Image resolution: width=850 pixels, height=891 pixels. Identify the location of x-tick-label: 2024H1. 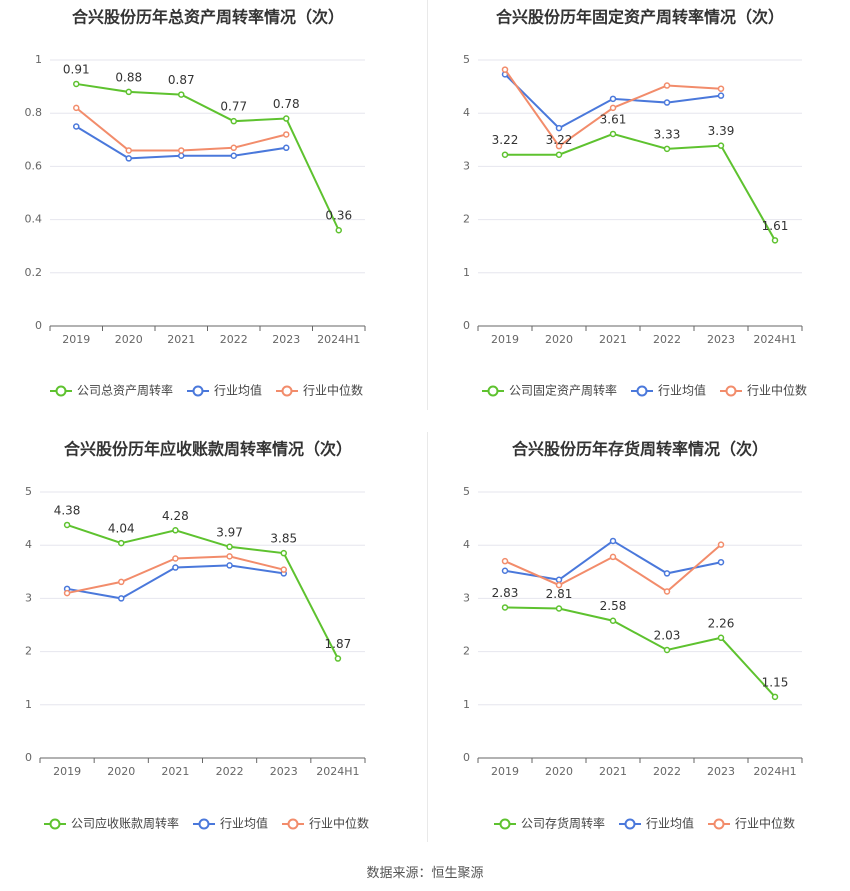
(338, 339).